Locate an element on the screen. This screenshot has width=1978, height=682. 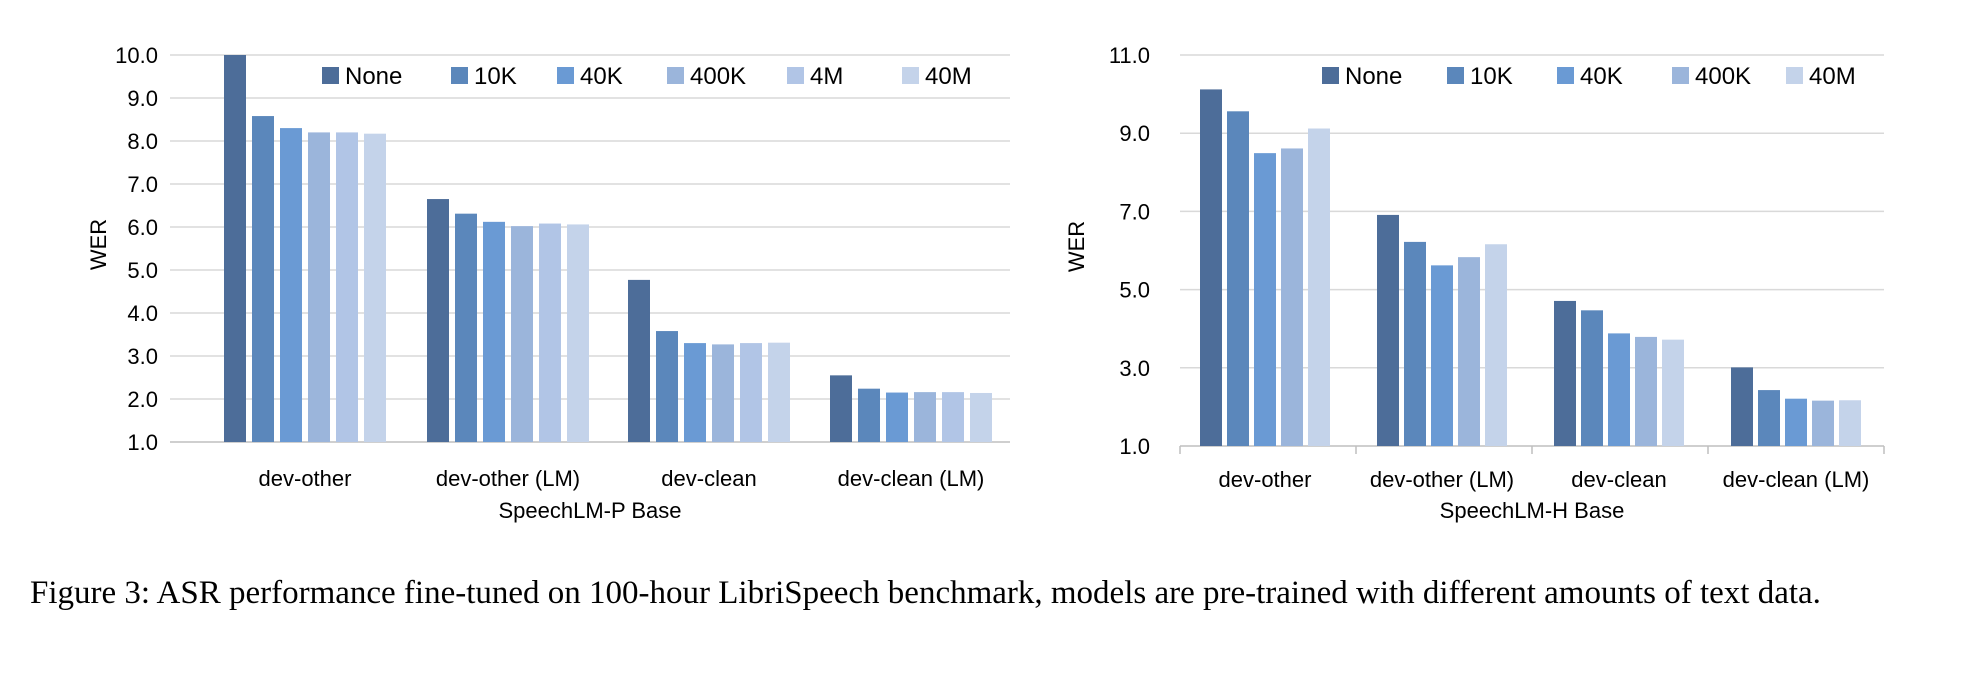
y-tick-label: 10.0 is located at coordinates (136, 55).